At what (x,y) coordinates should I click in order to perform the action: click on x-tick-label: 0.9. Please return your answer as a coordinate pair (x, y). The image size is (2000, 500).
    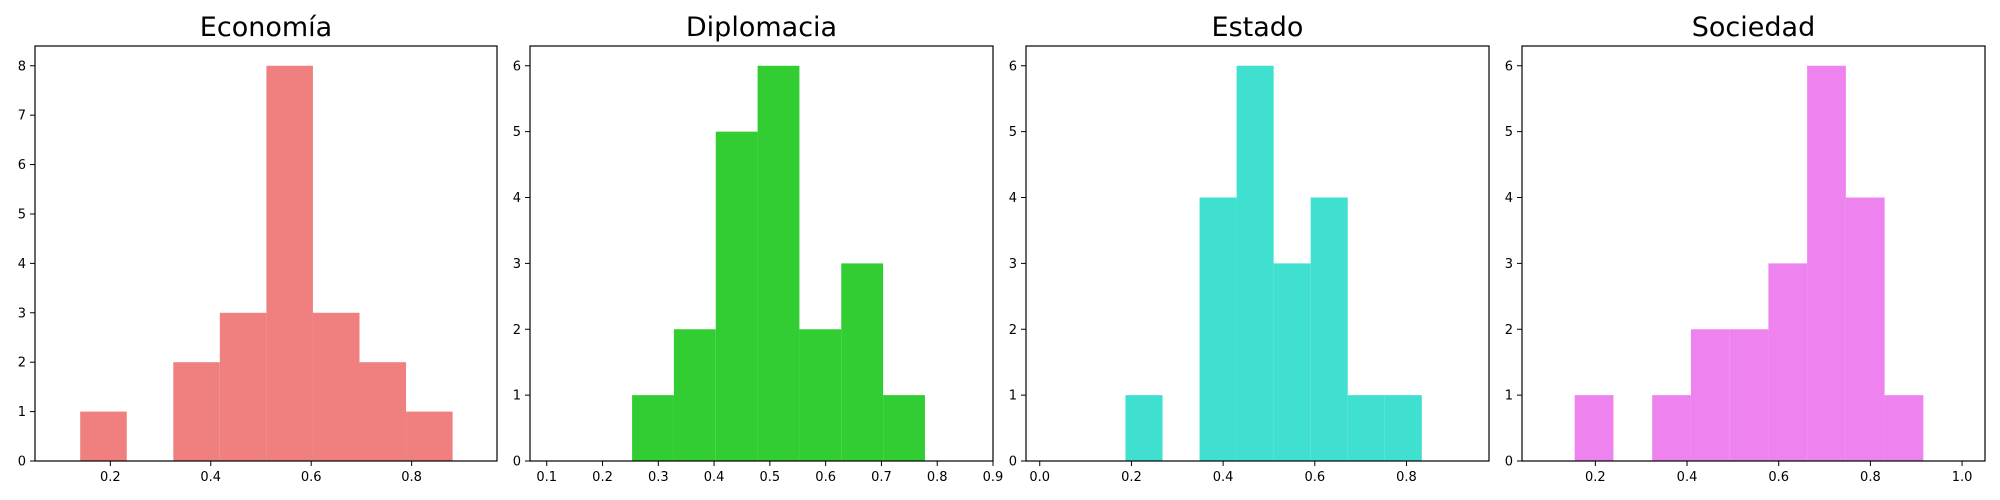
    Looking at the image, I should click on (993, 477).